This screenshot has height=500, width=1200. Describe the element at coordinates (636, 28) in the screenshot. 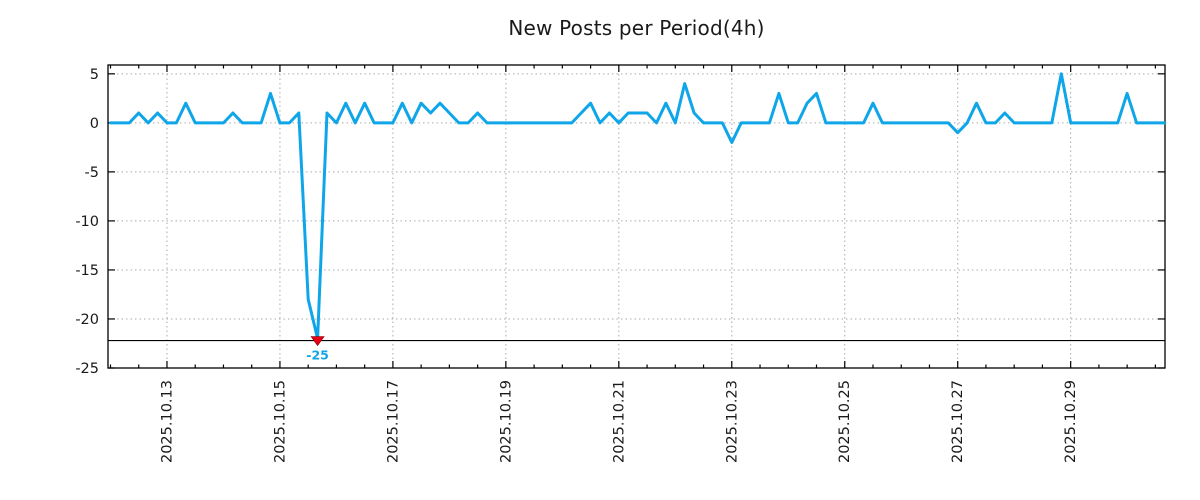

I see `chart-title: New Posts per Period(4h)` at that location.